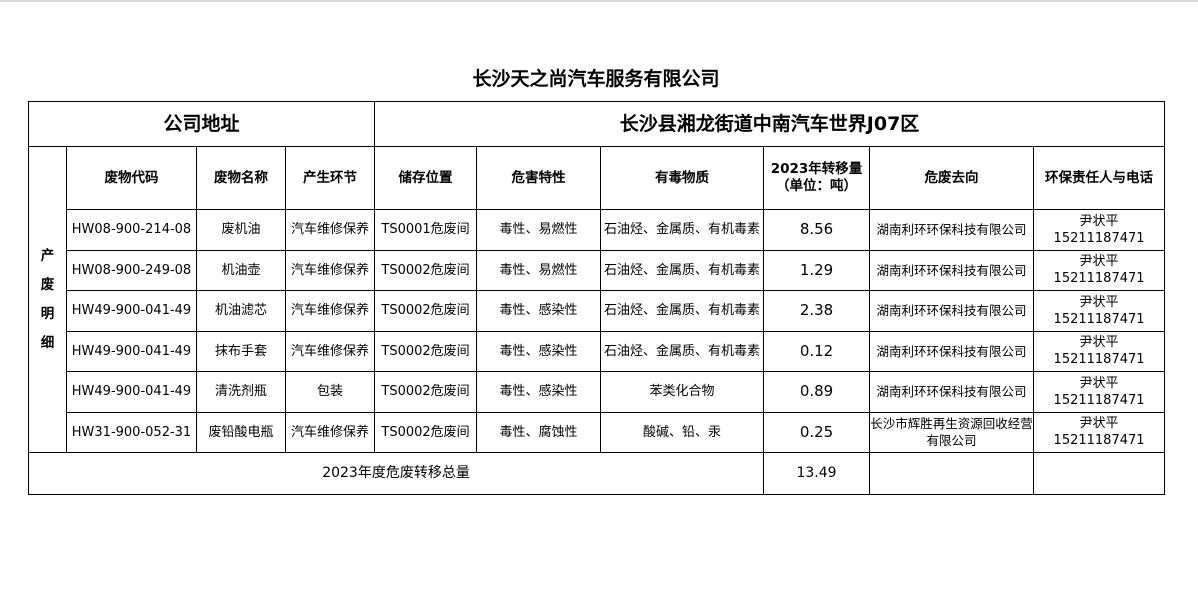 The image size is (1198, 603). I want to click on table-cell: 酸碱、铅、汞, so click(682, 432).